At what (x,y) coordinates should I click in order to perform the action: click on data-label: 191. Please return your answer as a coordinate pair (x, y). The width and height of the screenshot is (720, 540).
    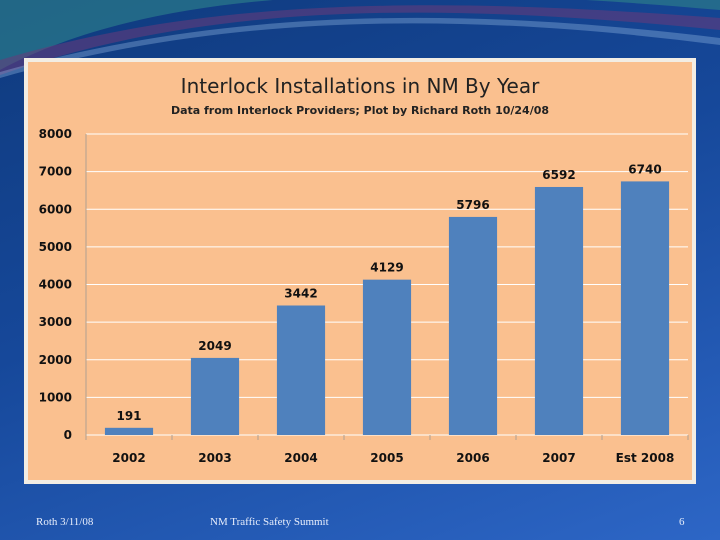
    Looking at the image, I should click on (128, 416).